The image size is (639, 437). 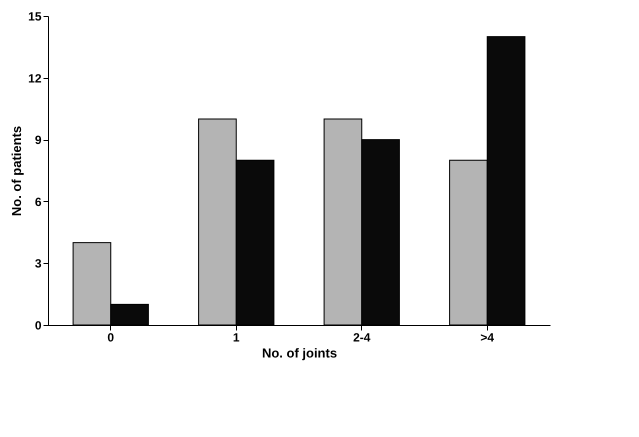 I want to click on y-tick-label: 6, so click(x=38, y=201).